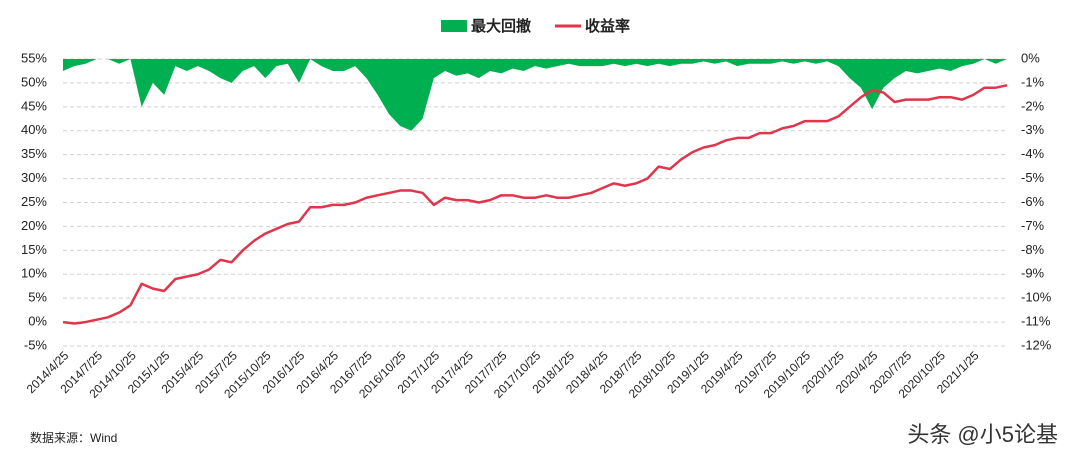 The width and height of the screenshot is (1073, 461). Describe the element at coordinates (34, 225) in the screenshot. I see `y-tick-label: 20%` at that location.